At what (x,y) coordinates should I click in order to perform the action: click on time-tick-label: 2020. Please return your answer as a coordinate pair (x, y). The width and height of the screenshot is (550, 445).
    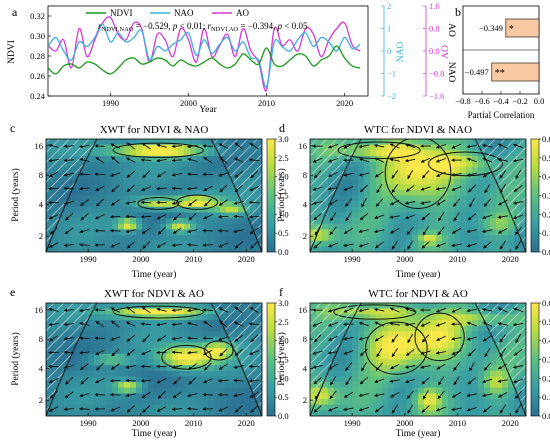
    Looking at the image, I should click on (510, 259).